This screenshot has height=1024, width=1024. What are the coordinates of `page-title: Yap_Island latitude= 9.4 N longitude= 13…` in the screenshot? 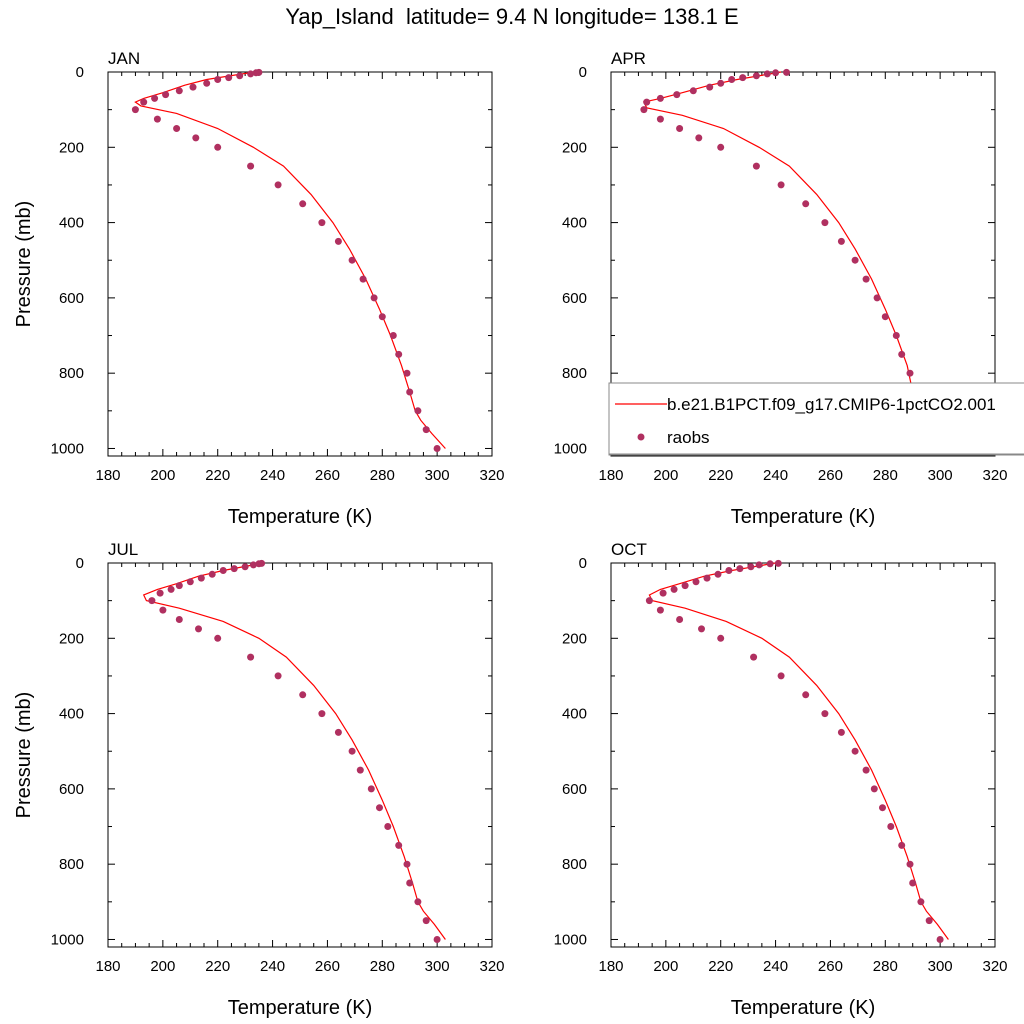 It's located at (512, 16).